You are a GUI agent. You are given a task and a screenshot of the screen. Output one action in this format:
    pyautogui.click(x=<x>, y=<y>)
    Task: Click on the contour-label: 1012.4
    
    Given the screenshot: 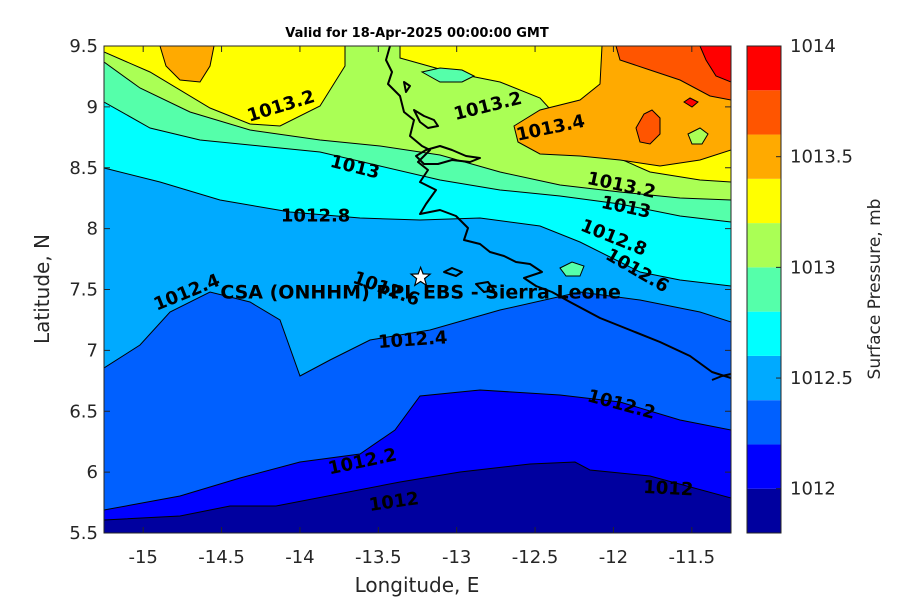 What is the action you would take?
    pyautogui.click(x=412, y=340)
    